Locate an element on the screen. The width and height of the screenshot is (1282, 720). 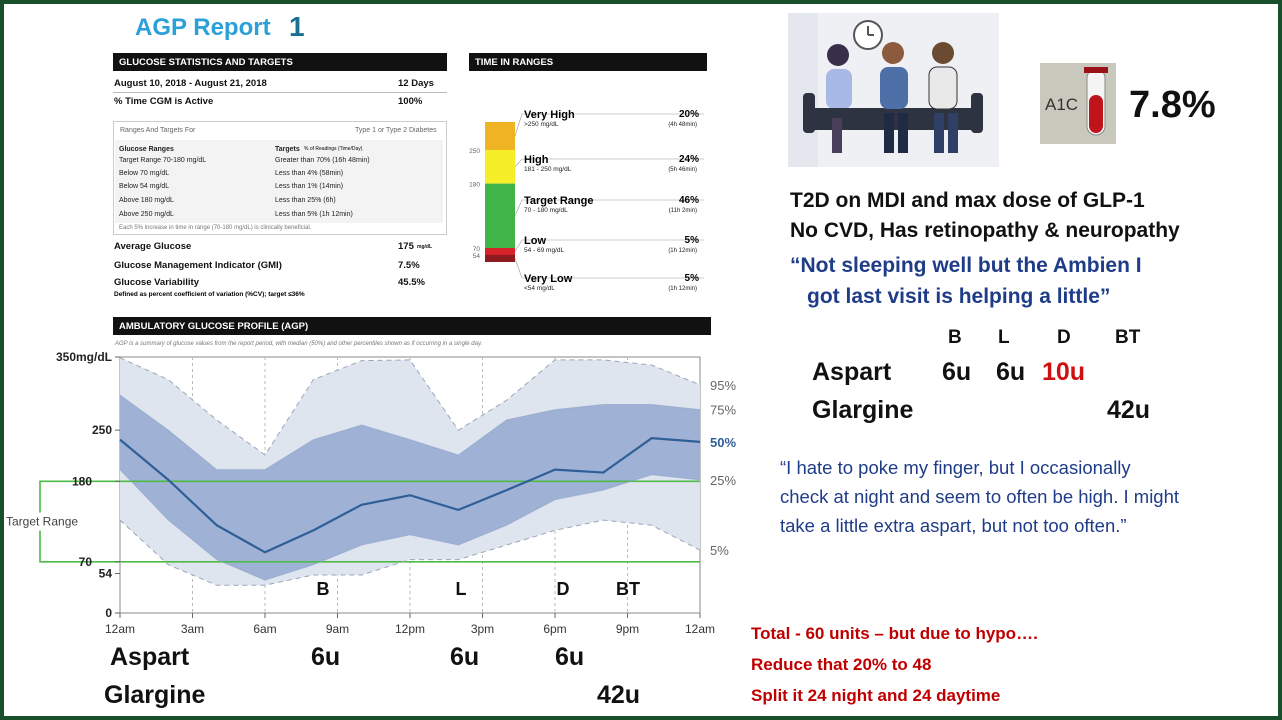
tir-time: (11h 2min) is located at coordinates (682, 211).